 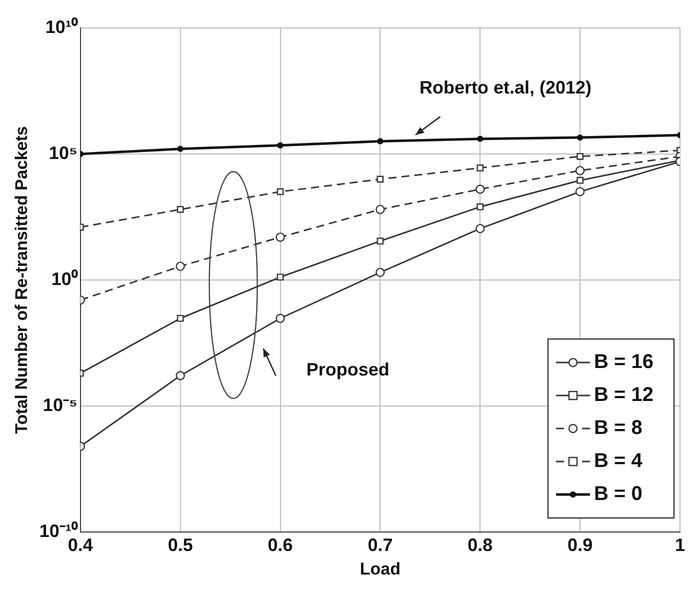 I want to click on x-tick-label: 0.5, so click(x=180, y=544).